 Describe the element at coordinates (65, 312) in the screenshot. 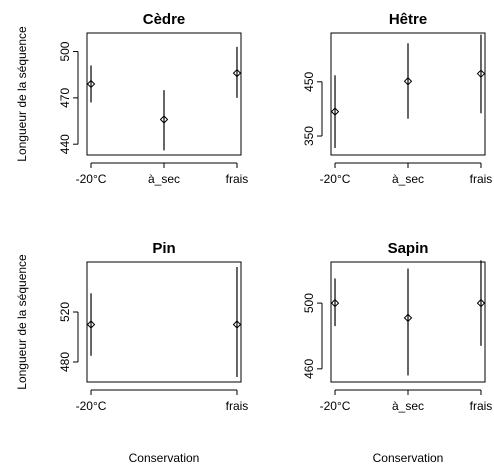

I see `y-tick-label: 520` at that location.